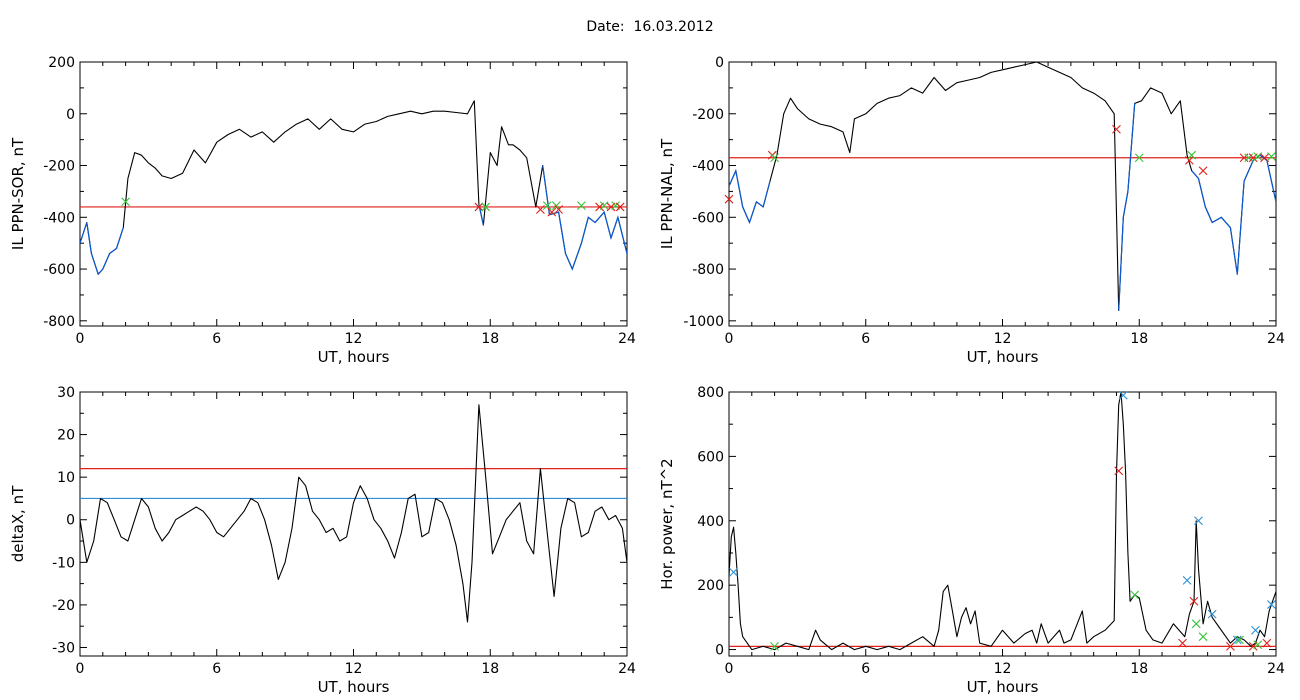 This screenshot has height=700, width=1300. What do you see at coordinates (650, 27) in the screenshot?
I see `page-title: Date: 16.03.2012` at bounding box center [650, 27].